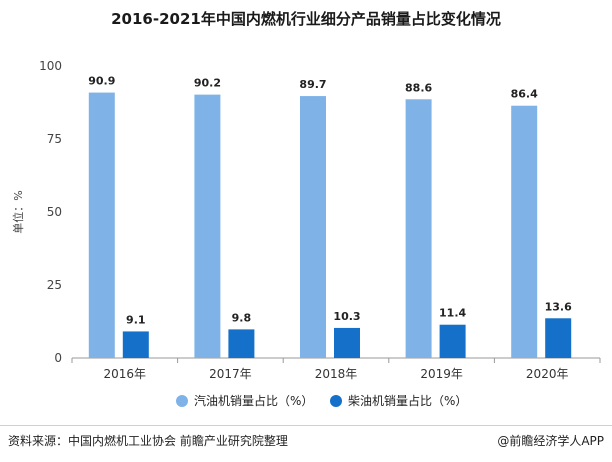 Image resolution: width=612 pixels, height=462 pixels. I want to click on data-label-diesel: 13.6, so click(558, 306).